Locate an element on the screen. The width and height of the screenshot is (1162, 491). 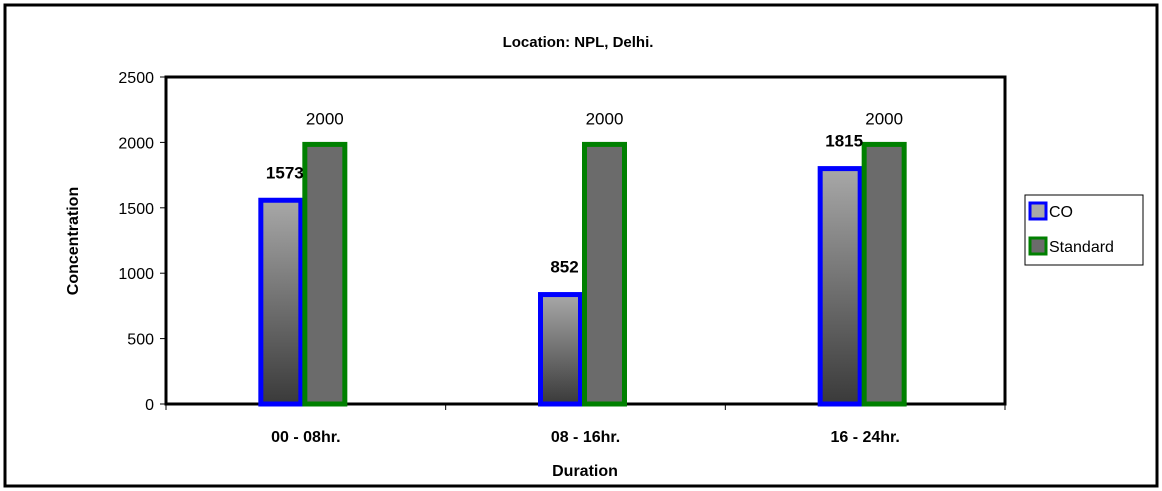
y-axis-title: Concentration is located at coordinates (73, 241).